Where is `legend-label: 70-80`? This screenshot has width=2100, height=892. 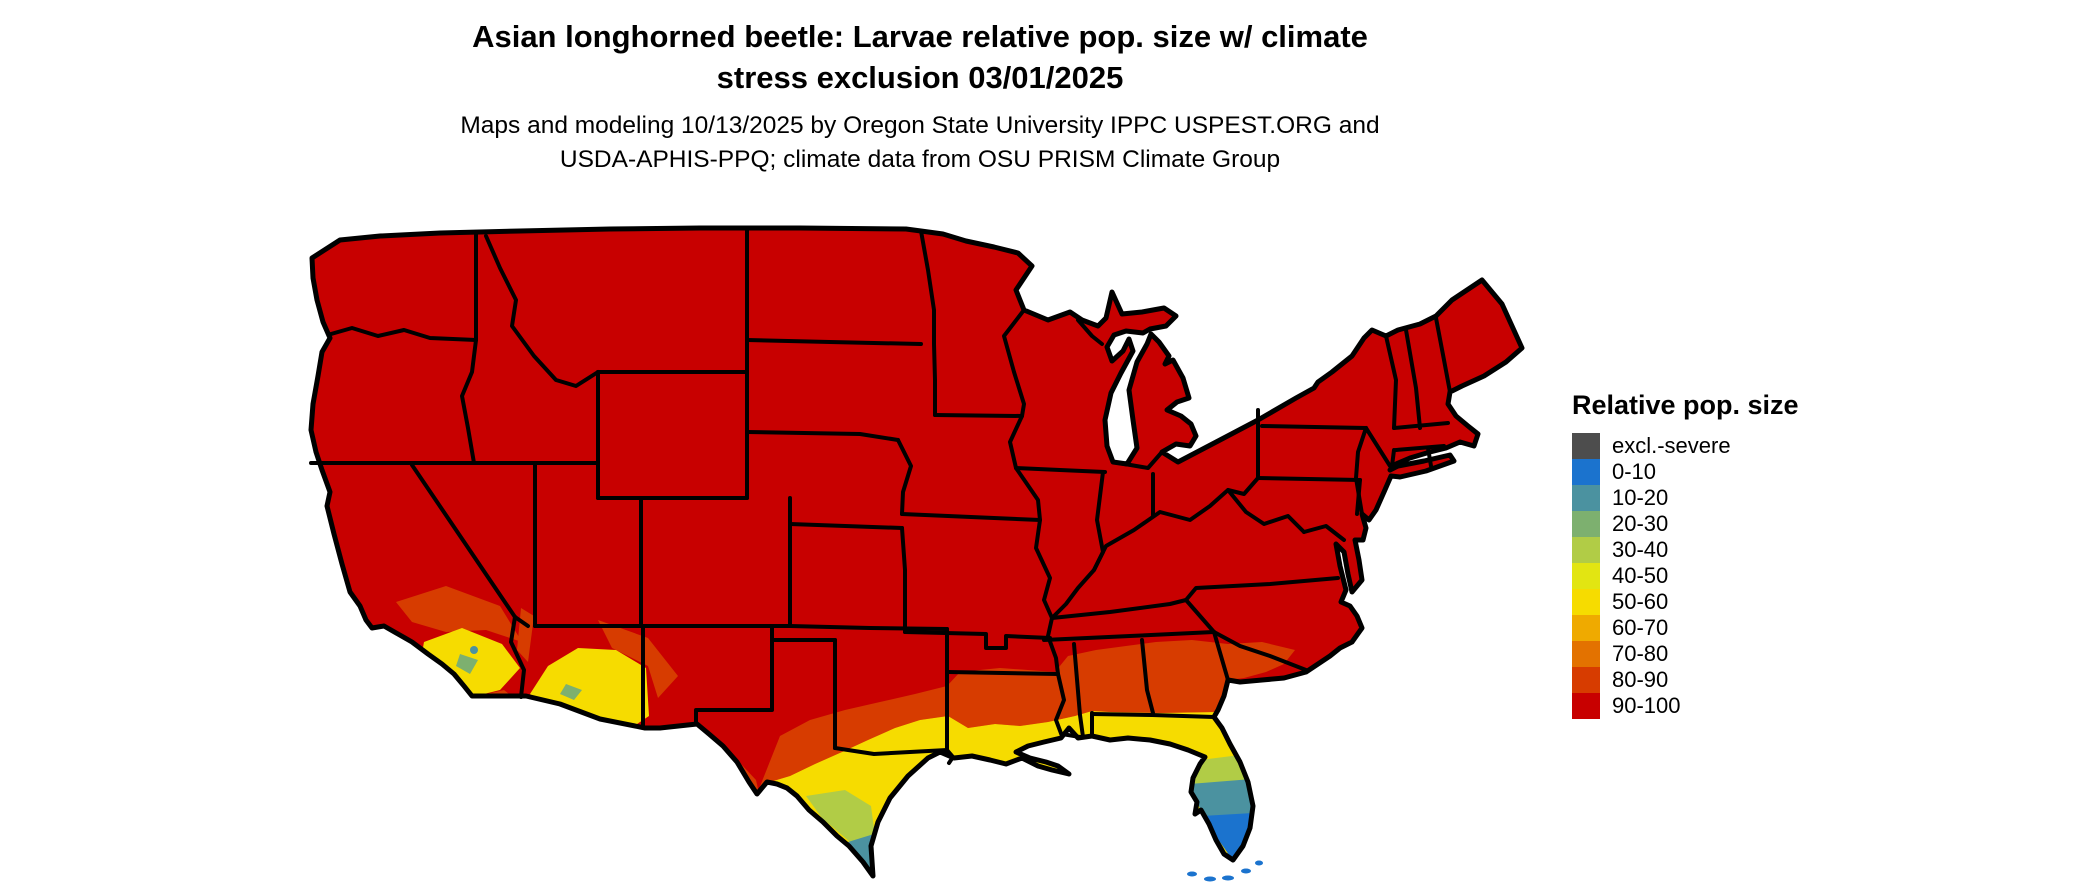 legend-label: 70-80 is located at coordinates (1640, 653).